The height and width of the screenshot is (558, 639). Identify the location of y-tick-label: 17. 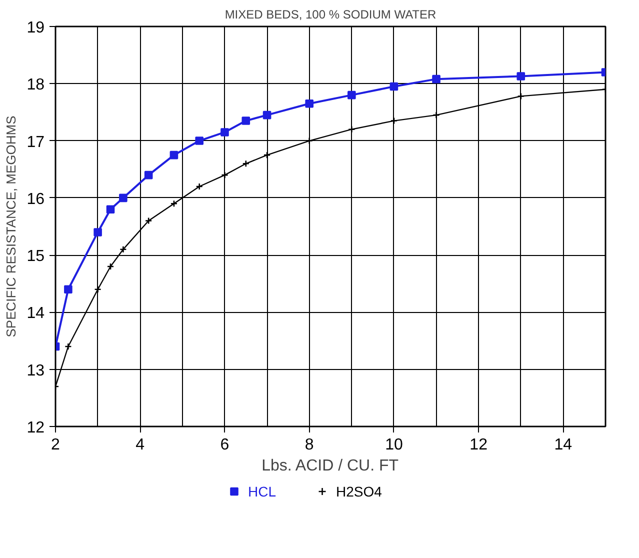
(35, 142).